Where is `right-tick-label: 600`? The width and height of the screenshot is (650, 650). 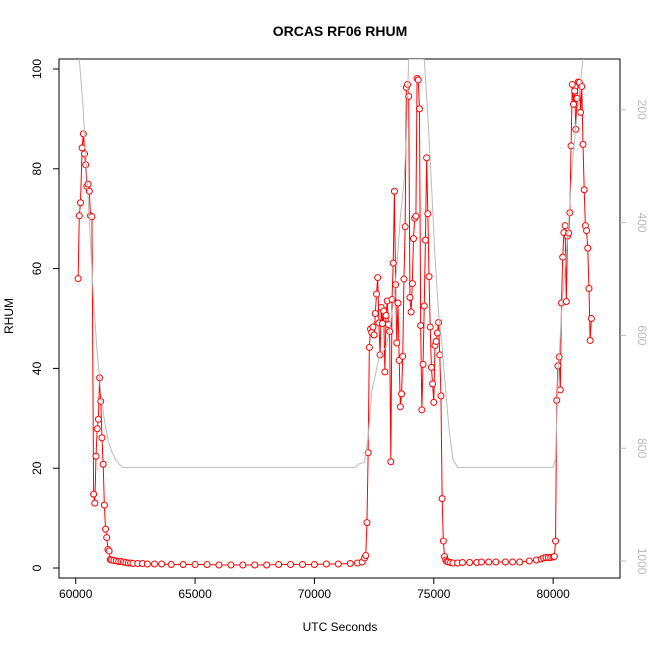 right-tick-label: 600 is located at coordinates (642, 335).